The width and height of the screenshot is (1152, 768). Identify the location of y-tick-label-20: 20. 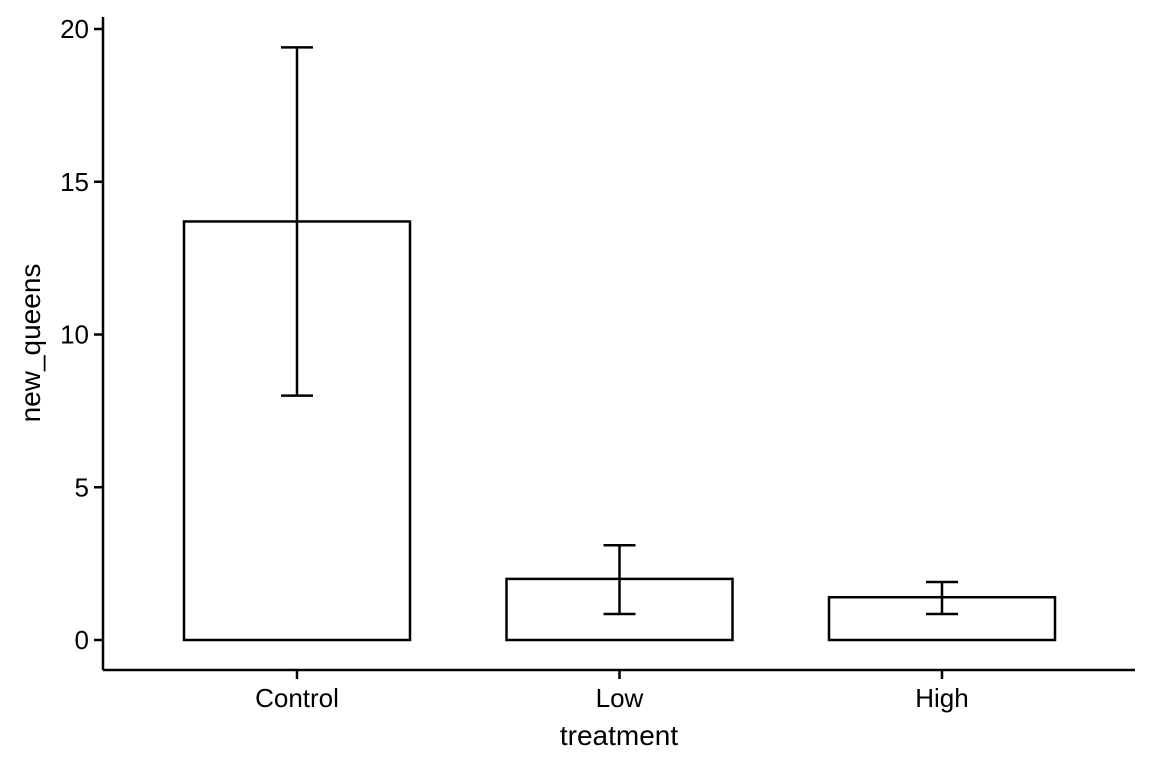
(74, 29).